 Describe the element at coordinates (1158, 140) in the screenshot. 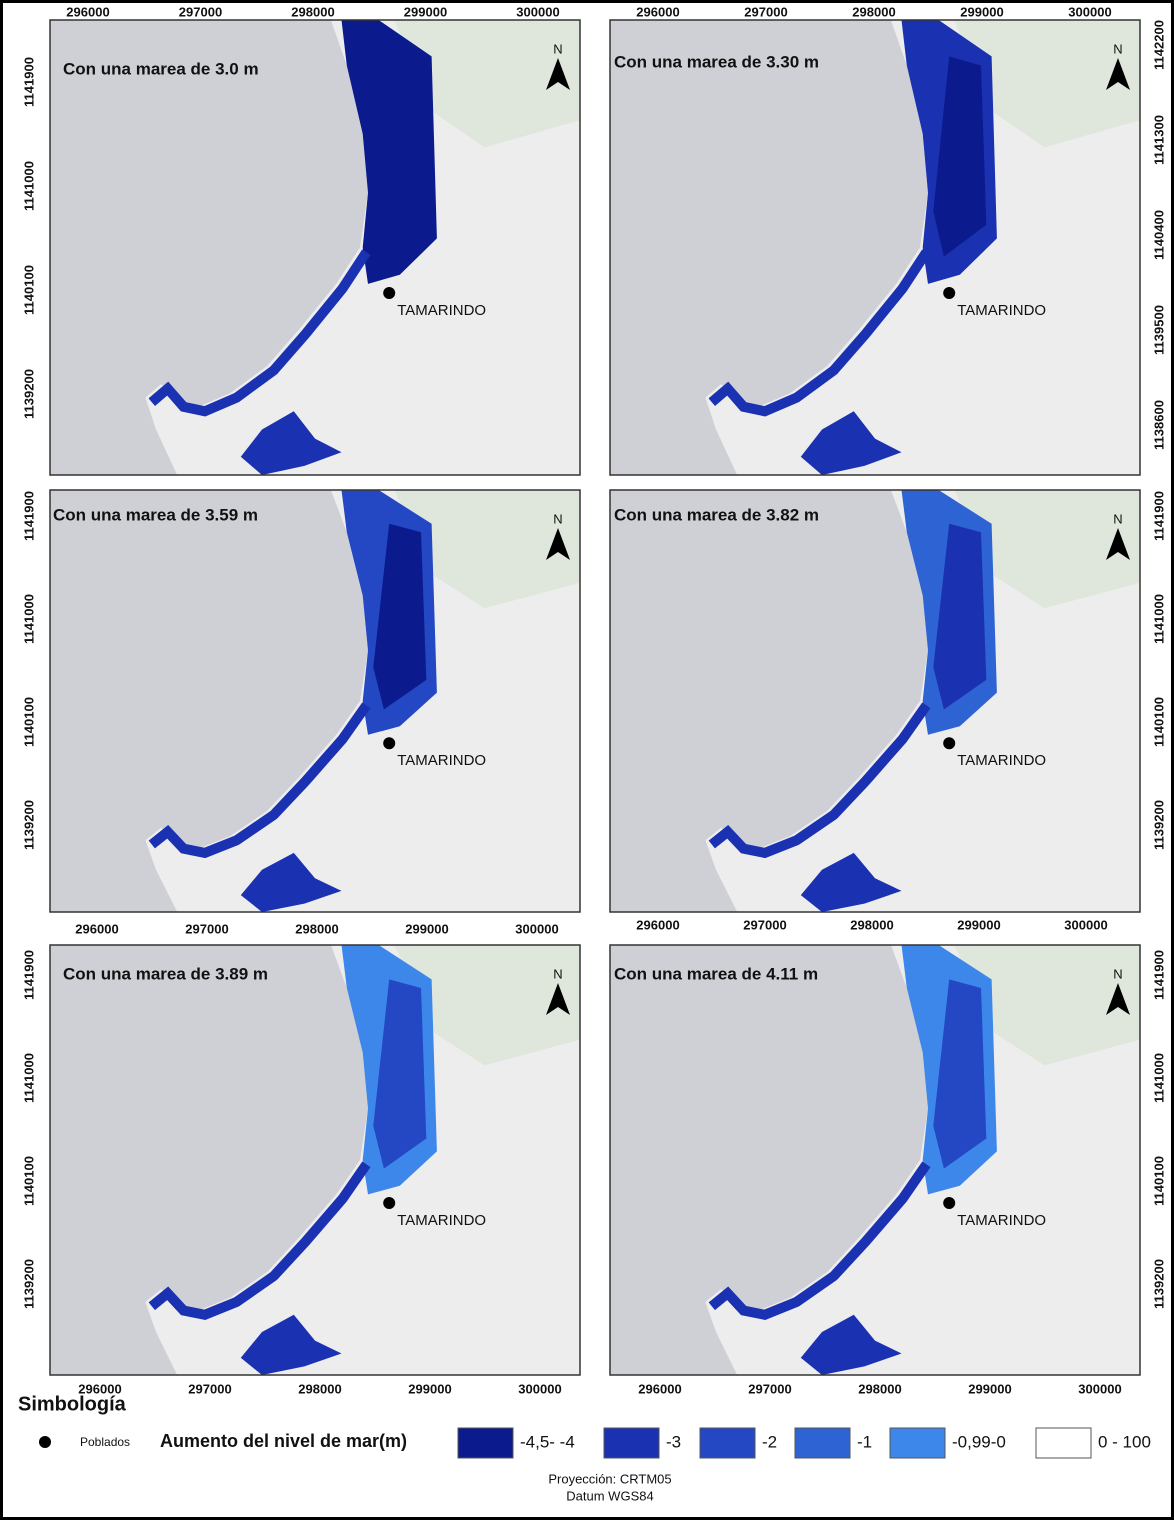

I see `y-tick-label: 1141300` at that location.